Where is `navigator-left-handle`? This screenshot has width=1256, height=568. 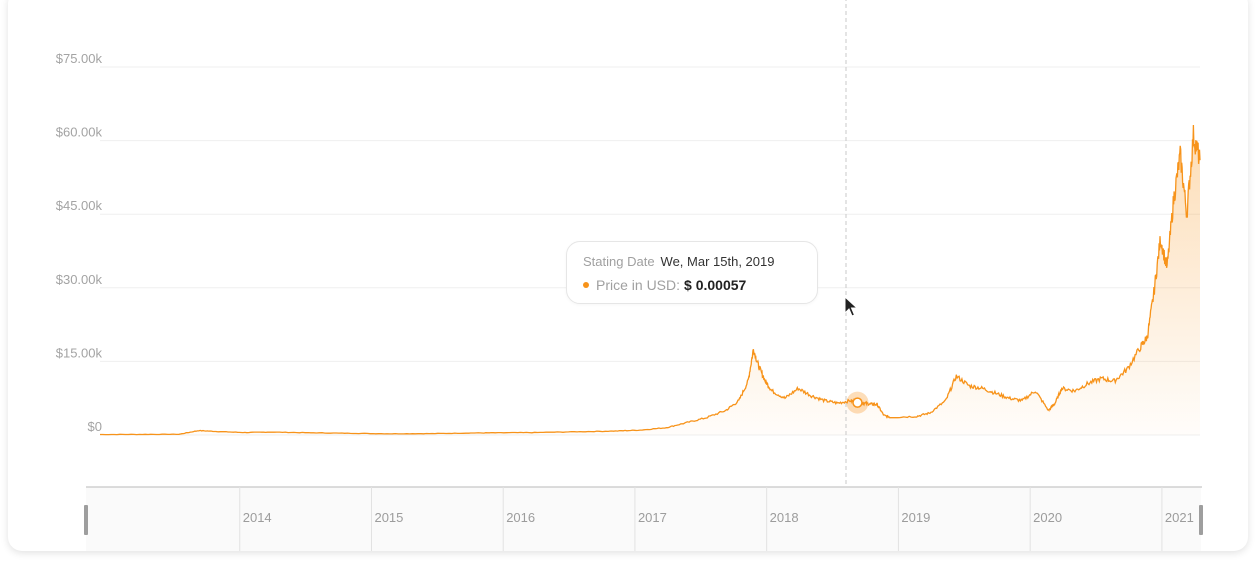
navigator-left-handle is located at coordinates (86, 520).